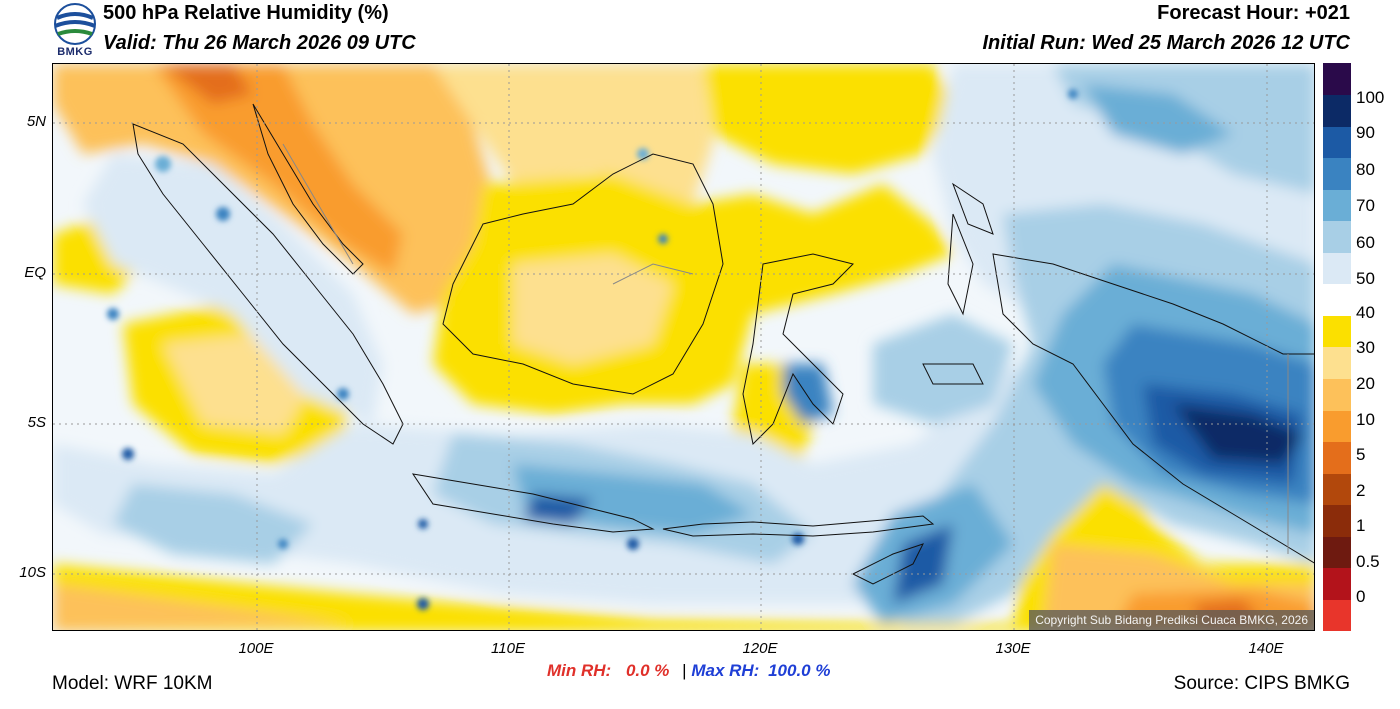 The width and height of the screenshot is (1400, 709). I want to click on colorbar-label: 100, so click(1370, 97).